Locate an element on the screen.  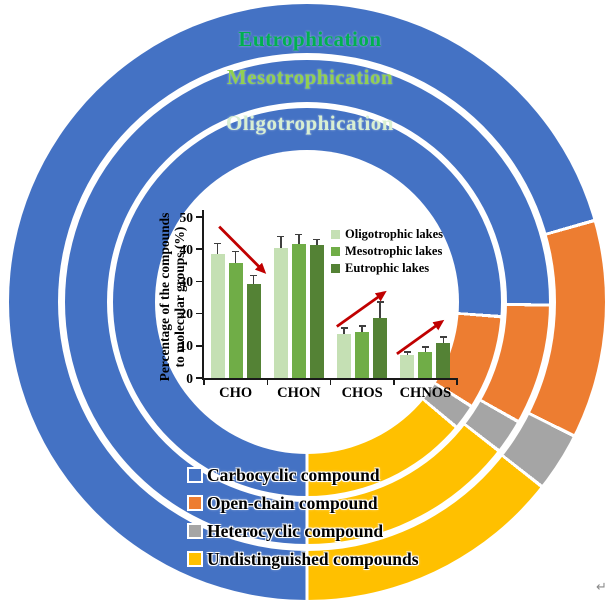
chart-legend-label: Mesotrophic lakes is located at coordinates (394, 251).